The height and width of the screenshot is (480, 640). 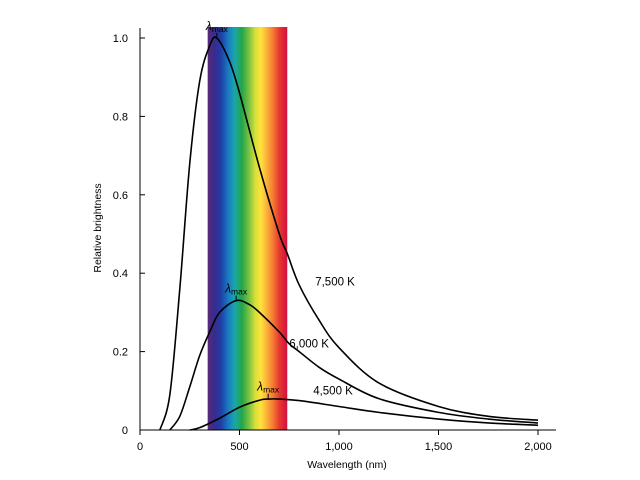 What do you see at coordinates (120, 196) in the screenshot?
I see `y-tick-label: 0.6` at bounding box center [120, 196].